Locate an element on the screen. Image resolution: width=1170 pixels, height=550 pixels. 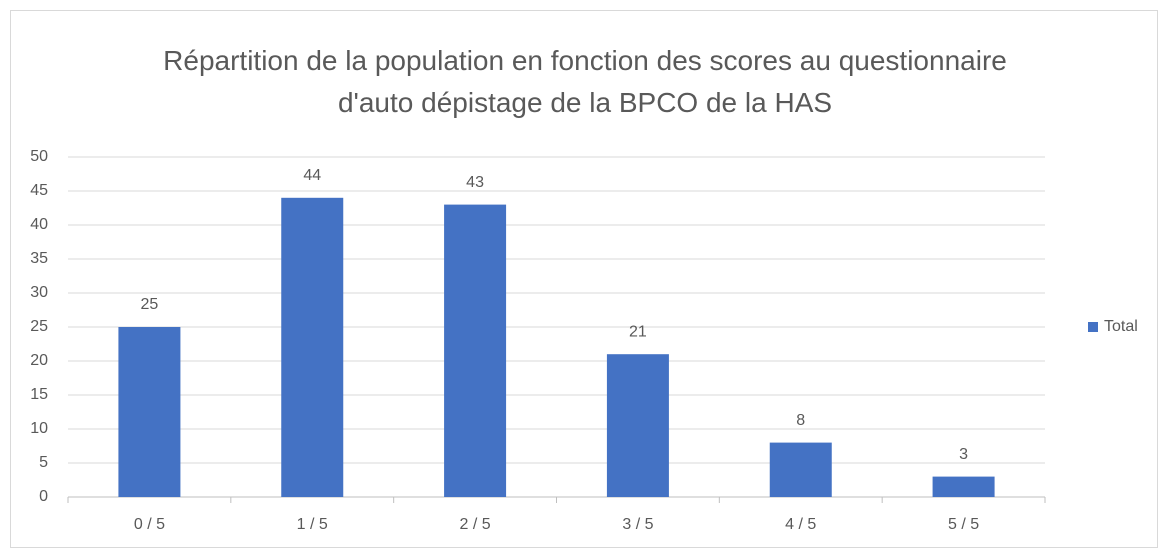
y-tick-label: 40 is located at coordinates (39, 224).